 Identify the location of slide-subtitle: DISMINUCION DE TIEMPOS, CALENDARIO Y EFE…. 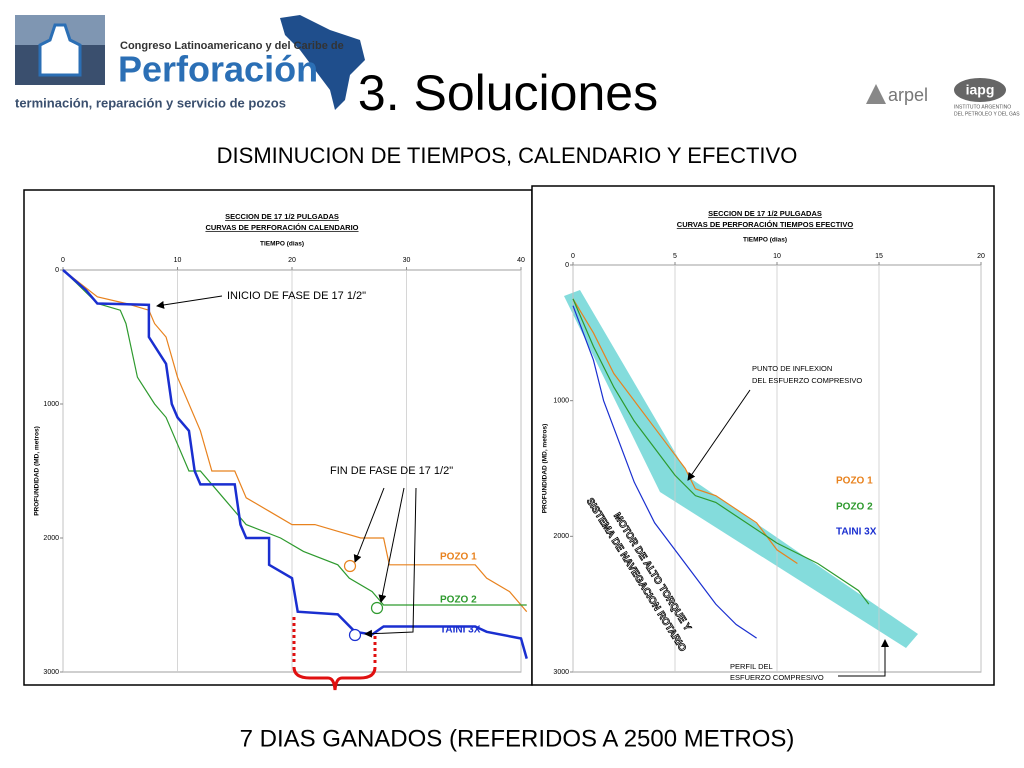
(507, 155).